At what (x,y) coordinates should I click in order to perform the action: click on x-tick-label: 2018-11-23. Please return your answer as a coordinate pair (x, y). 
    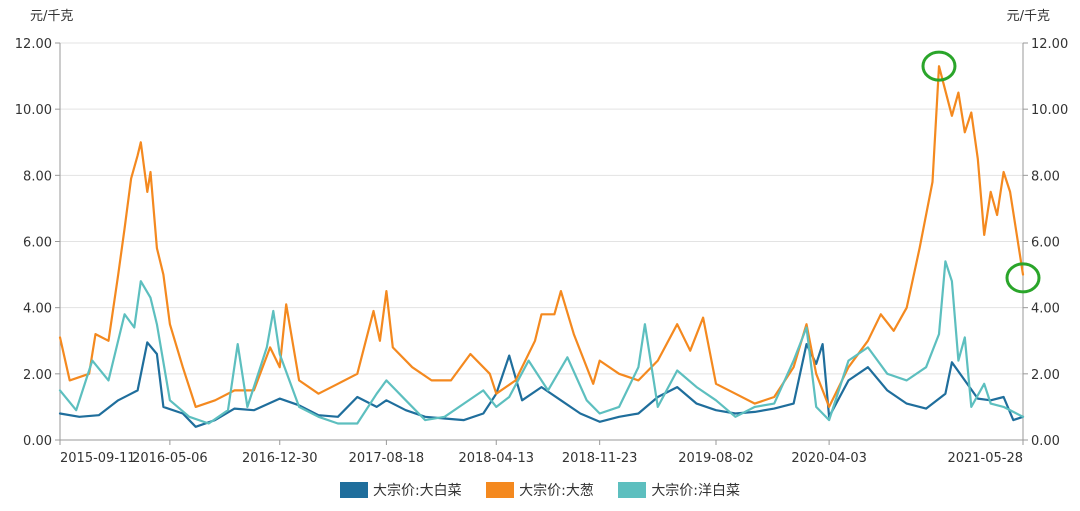
    Looking at the image, I should click on (600, 458).